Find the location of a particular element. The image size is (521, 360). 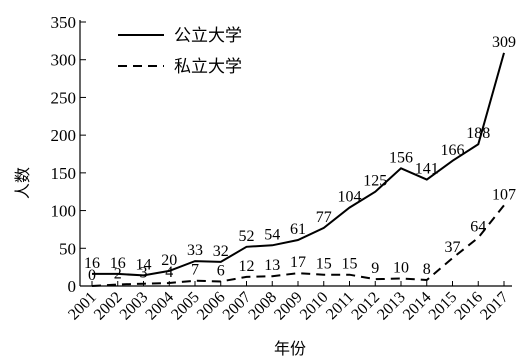

data-label-public: 166 is located at coordinates (453, 150).